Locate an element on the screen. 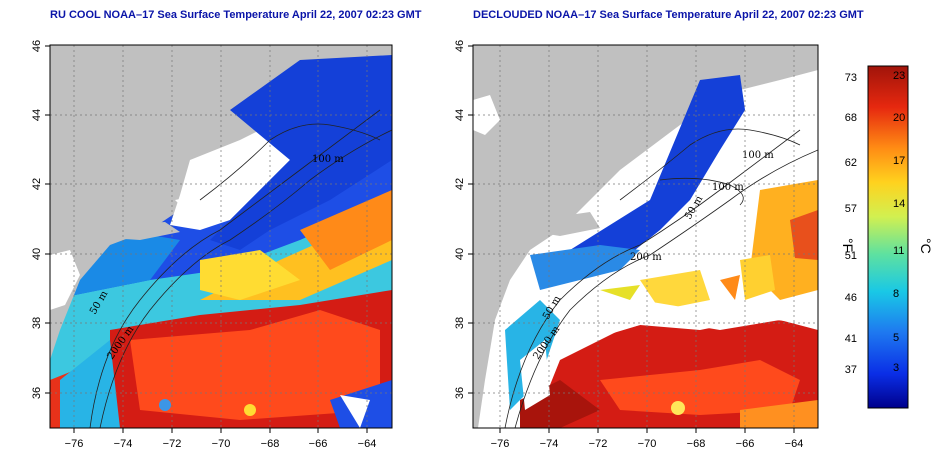 This screenshot has height=475, width=950. right-x-tick: −68 is located at coordinates (696, 444).